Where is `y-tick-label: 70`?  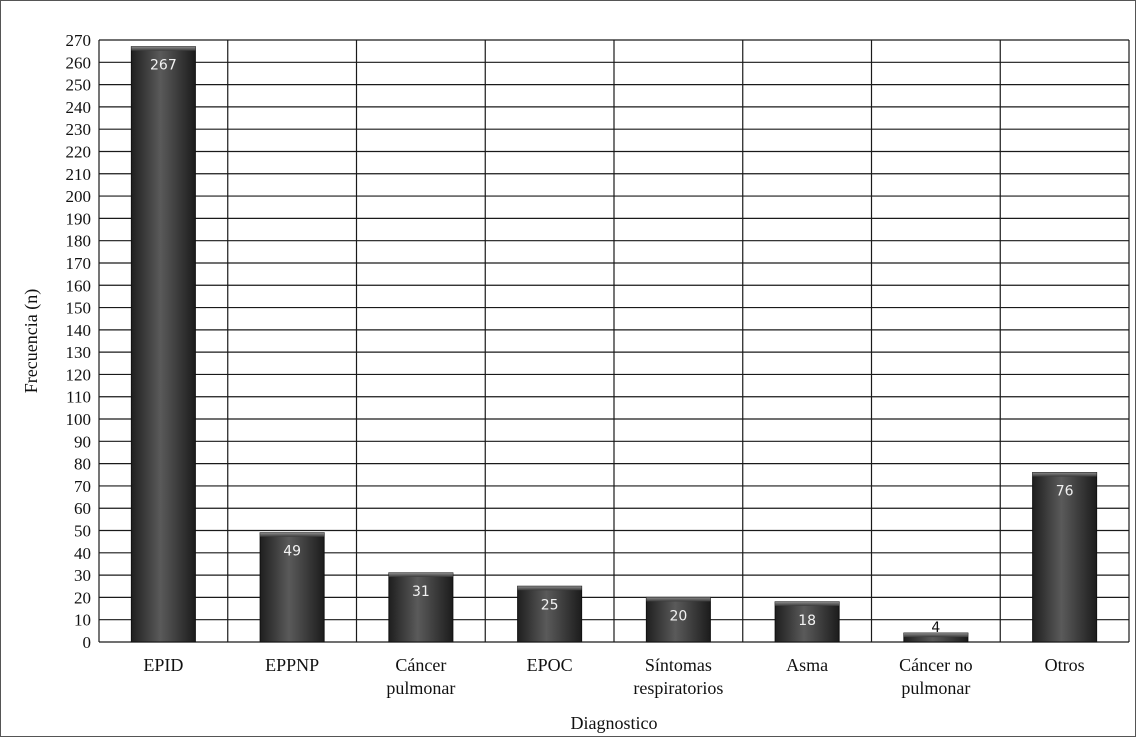
y-tick-label: 70 is located at coordinates (82, 486).